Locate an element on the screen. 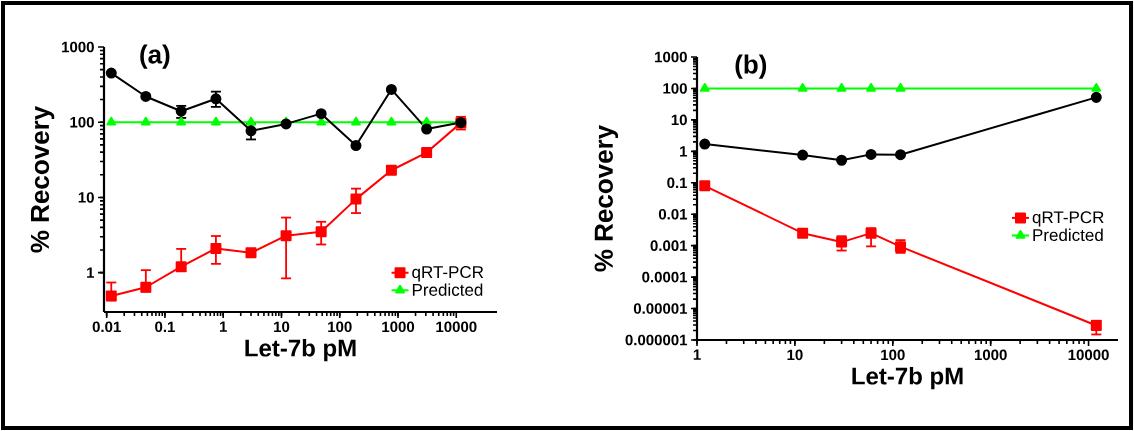 The width and height of the screenshot is (1134, 431). y-tick-label: 0.0001 is located at coordinates (665, 277).